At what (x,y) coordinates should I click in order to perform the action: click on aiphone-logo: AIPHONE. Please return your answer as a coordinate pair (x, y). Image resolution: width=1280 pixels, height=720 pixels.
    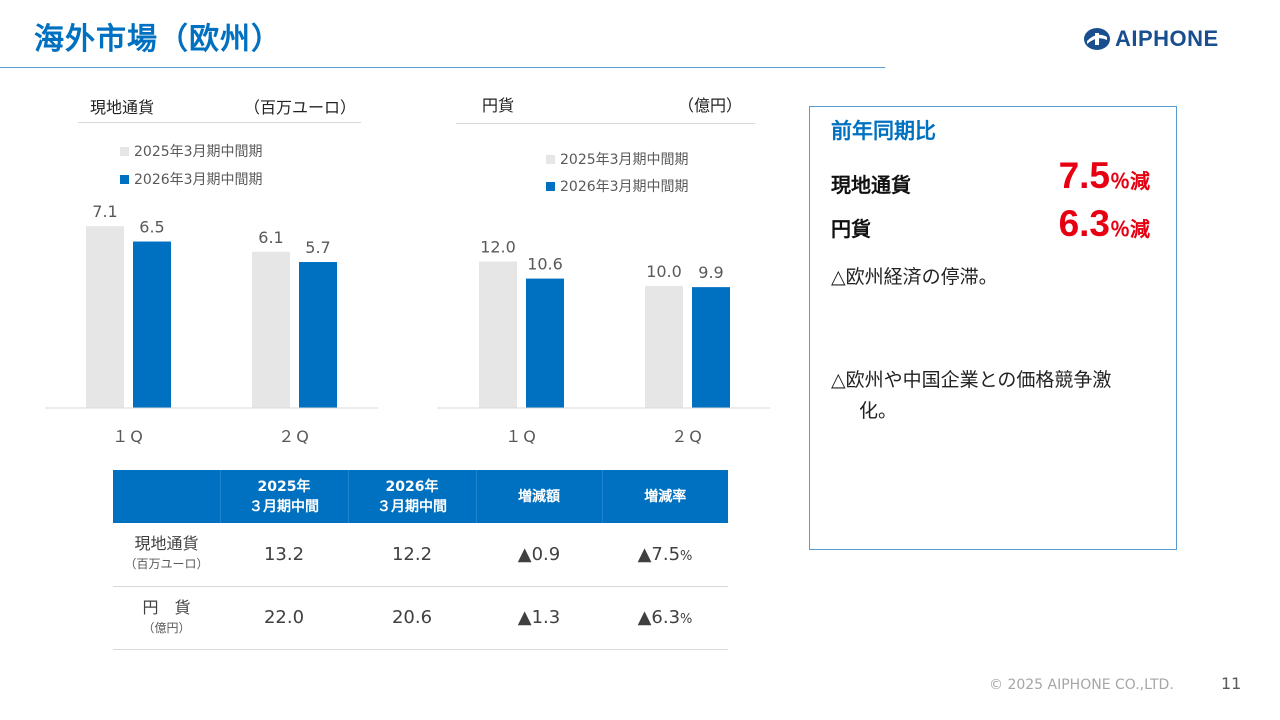
    Looking at the image, I should click on (1151, 39).